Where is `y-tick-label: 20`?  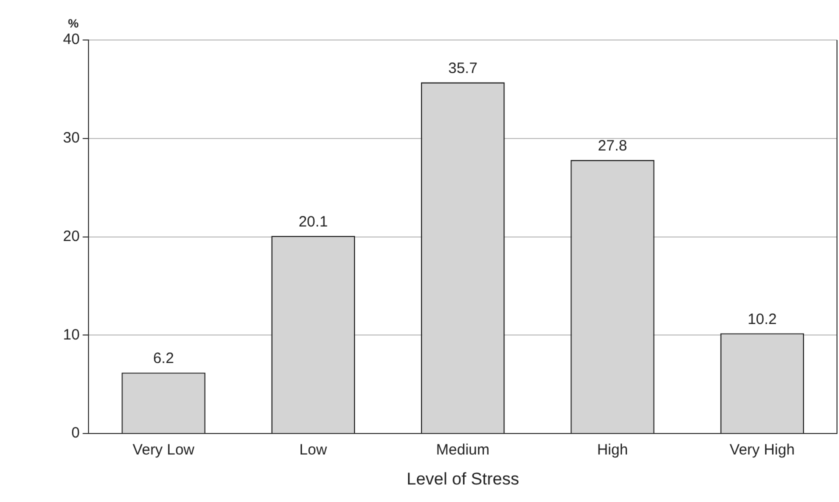
y-tick-label: 20 is located at coordinates (71, 236).